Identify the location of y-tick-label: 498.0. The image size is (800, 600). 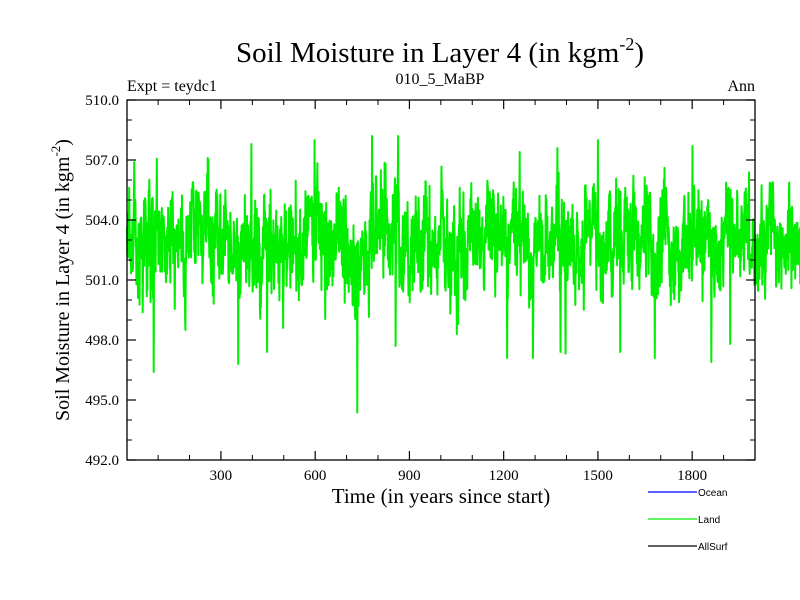
(102, 341).